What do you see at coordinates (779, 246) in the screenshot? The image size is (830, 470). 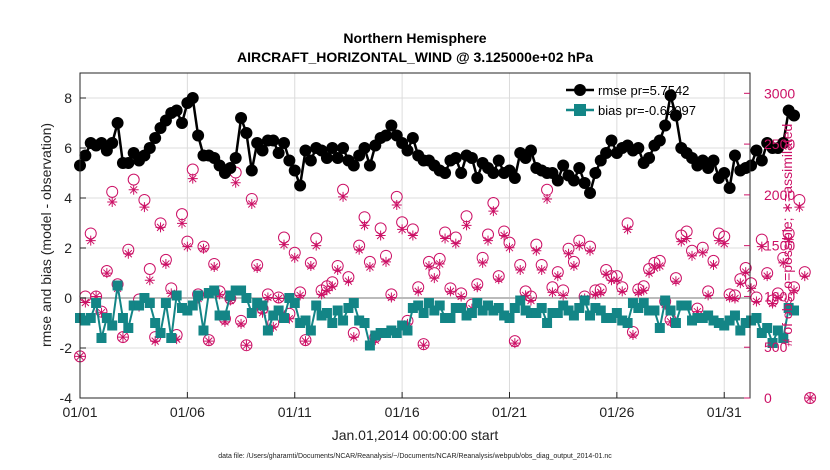 I see `y2-tick-label: 1500` at bounding box center [779, 246].